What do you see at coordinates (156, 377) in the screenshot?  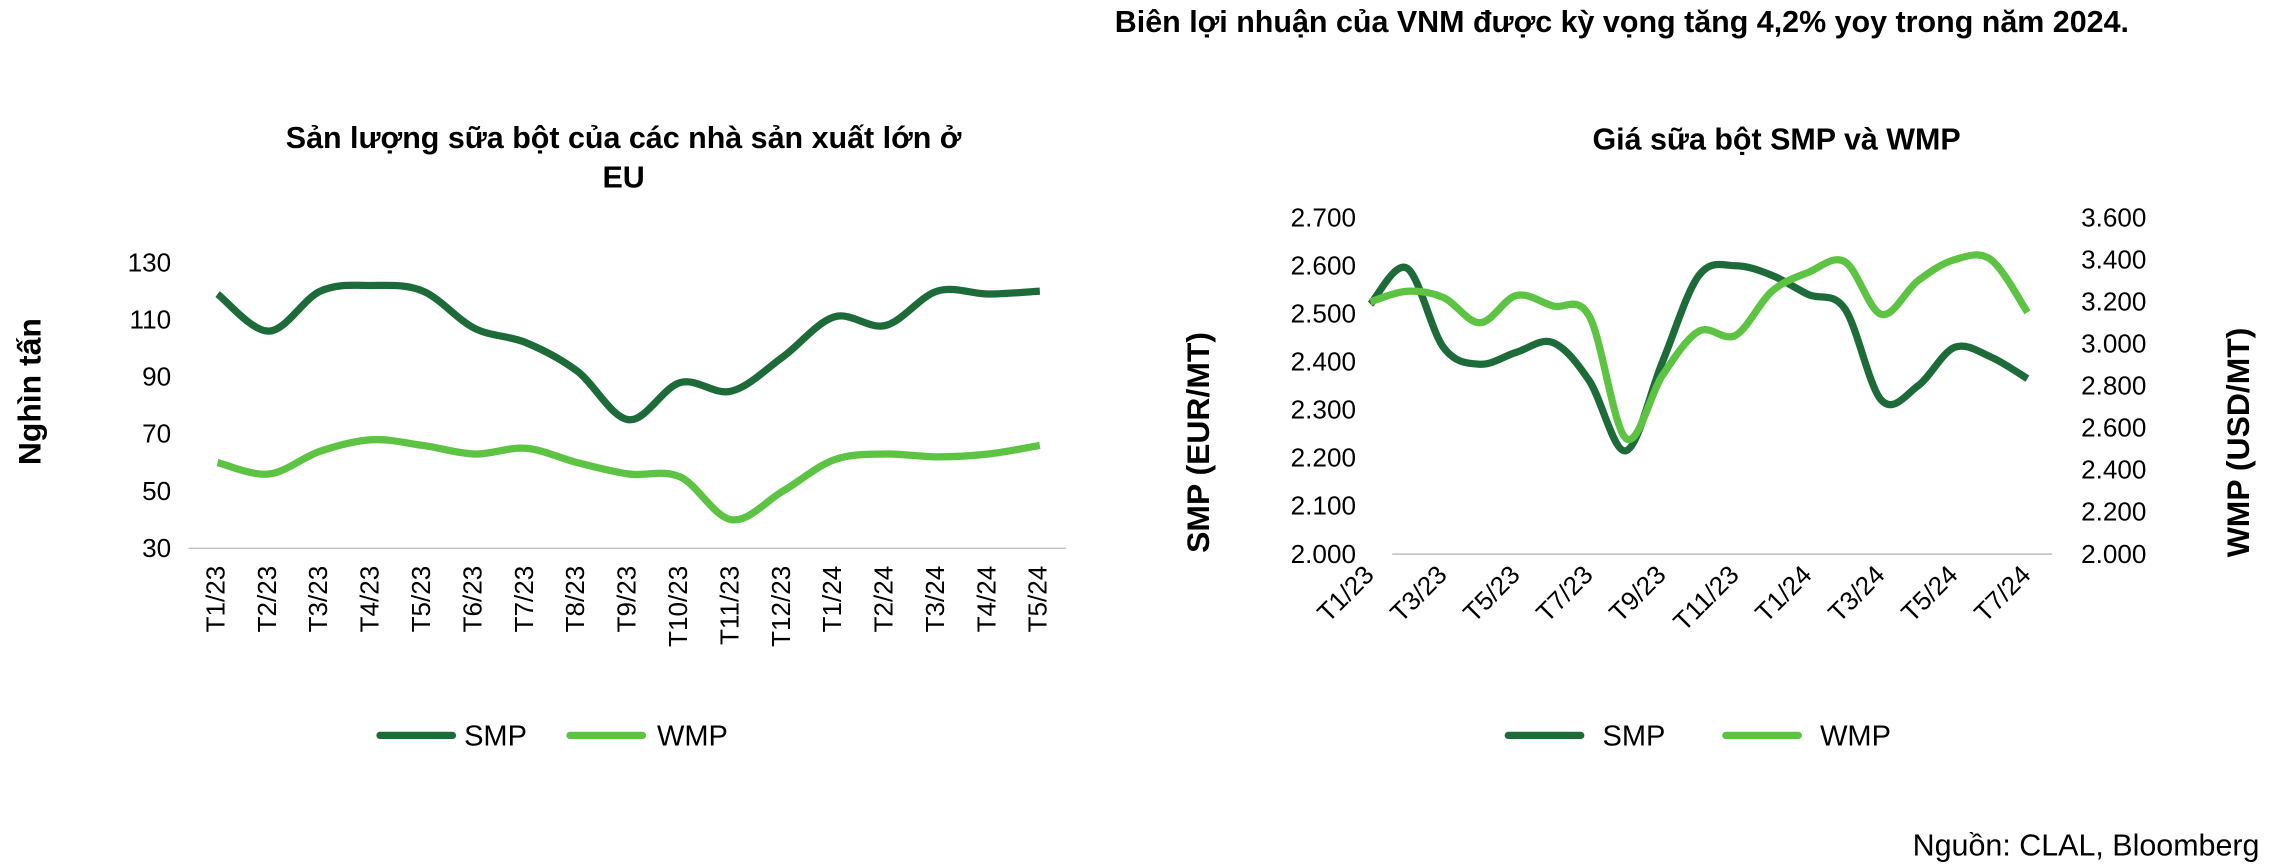 I see `y-tick-label: 90` at bounding box center [156, 377].